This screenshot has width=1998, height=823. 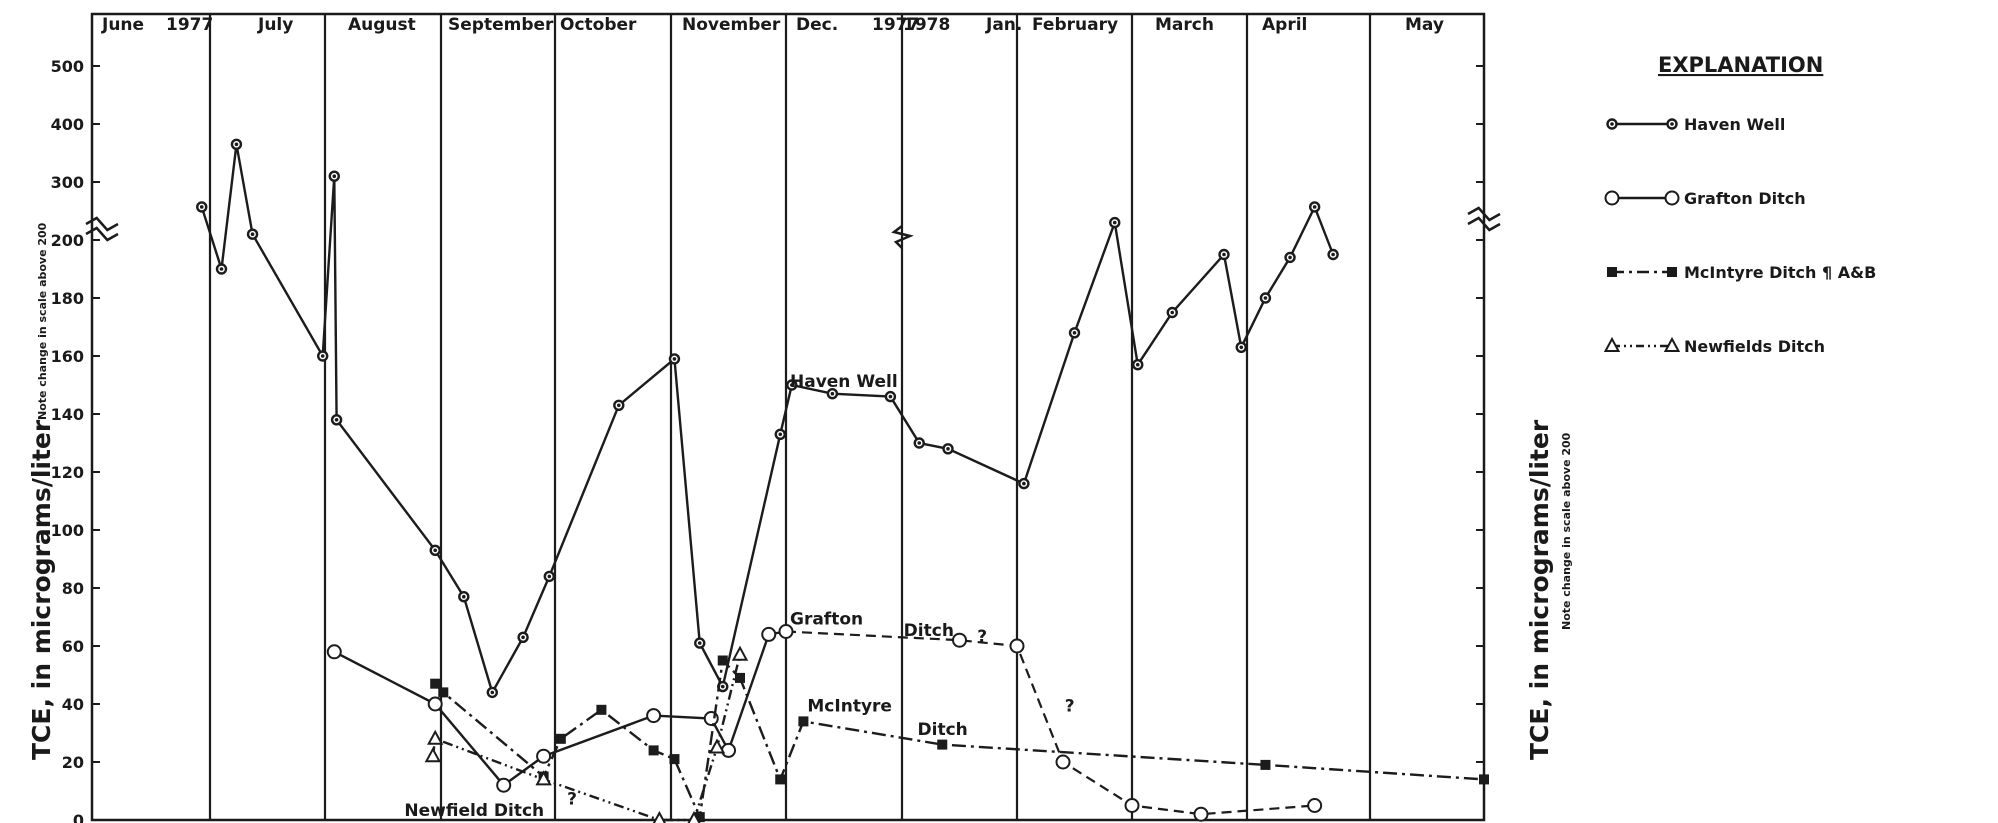 What do you see at coordinates (67, 182) in the screenshot?
I see `y-tick-label: 300` at bounding box center [67, 182].